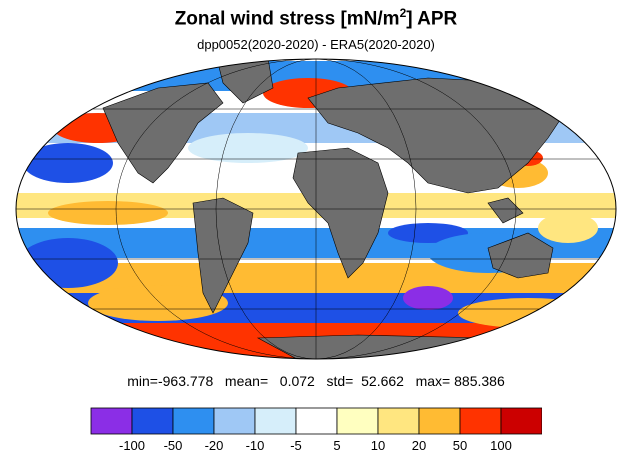  Describe the element at coordinates (245, 81) in the screenshot. I see `land-greenland` at that location.